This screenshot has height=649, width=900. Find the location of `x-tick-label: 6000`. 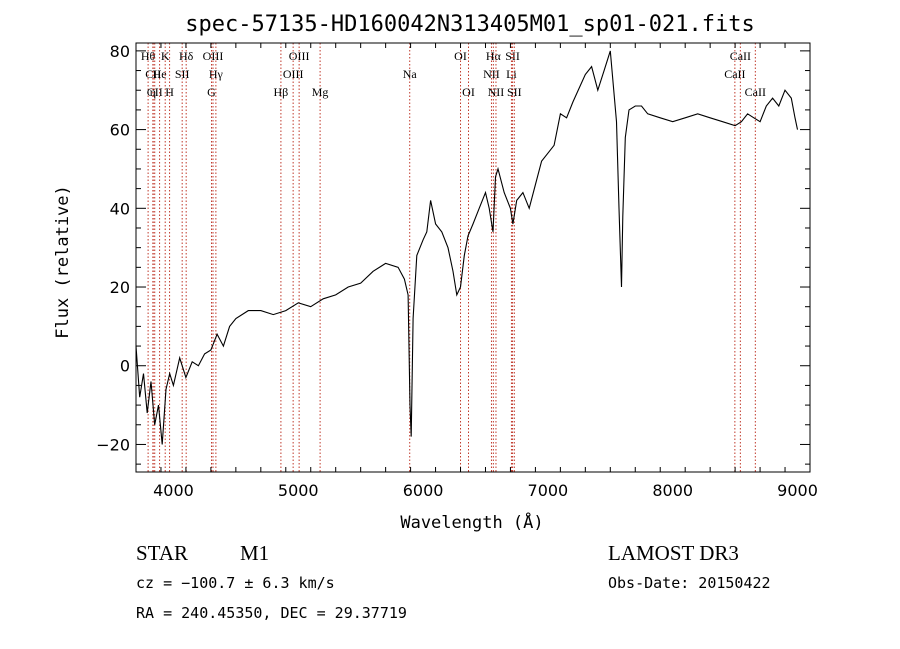

x-tick-label: 6000 is located at coordinates (423, 490).